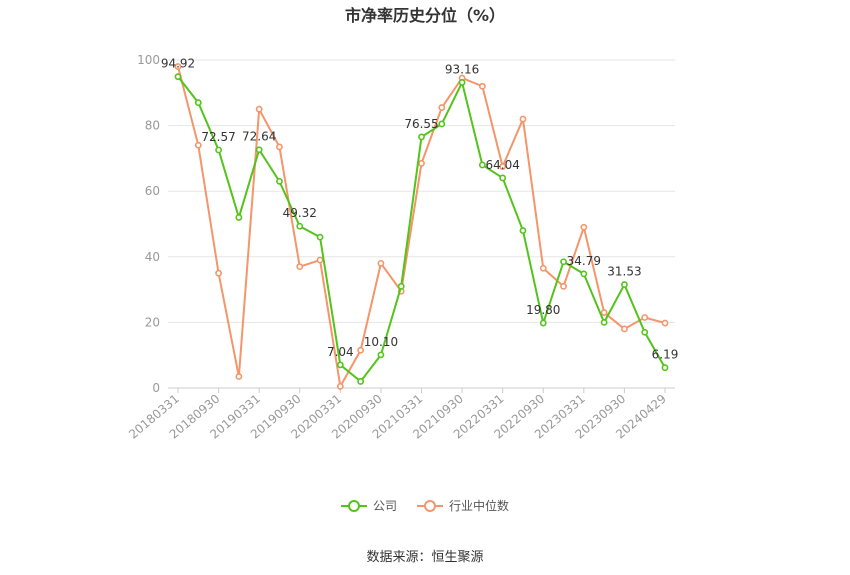 This screenshot has width=850, height=575. I want to click on data-label: 72.57, so click(218, 137).